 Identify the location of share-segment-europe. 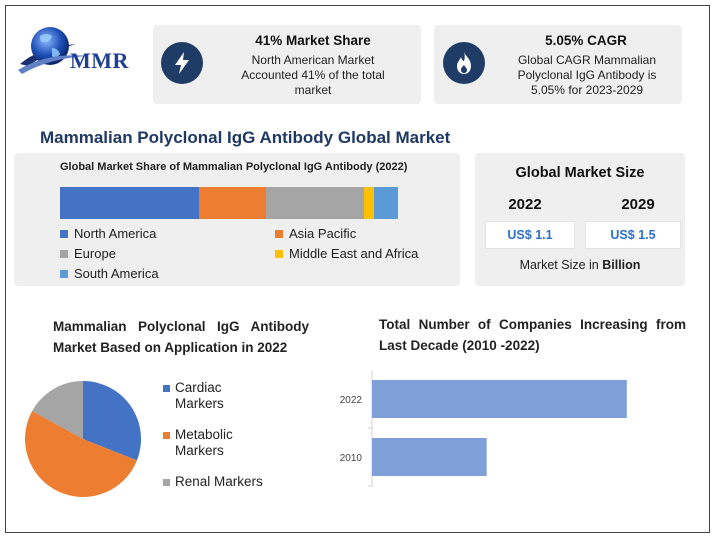
(315, 203).